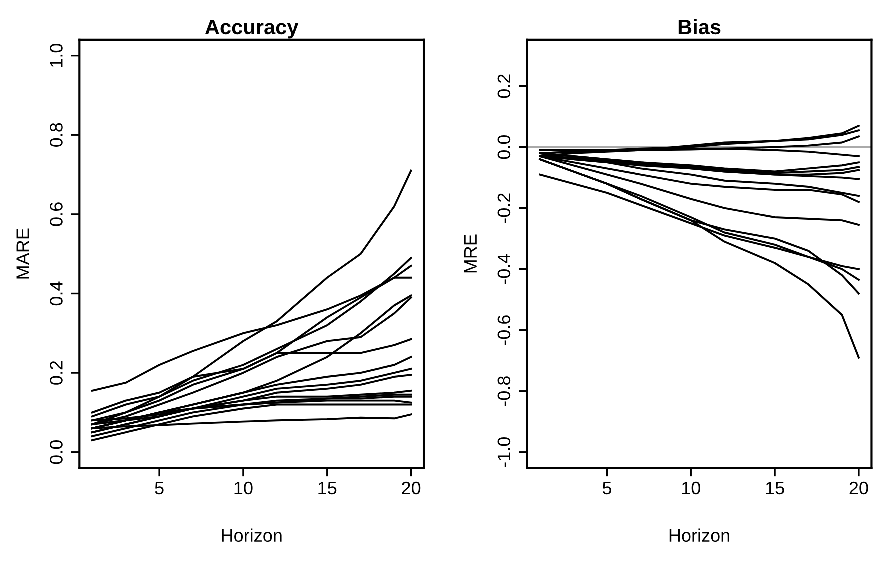 The image size is (885, 571). What do you see at coordinates (56, 135) in the screenshot?
I see `y-tick-label: 0.8` at bounding box center [56, 135].